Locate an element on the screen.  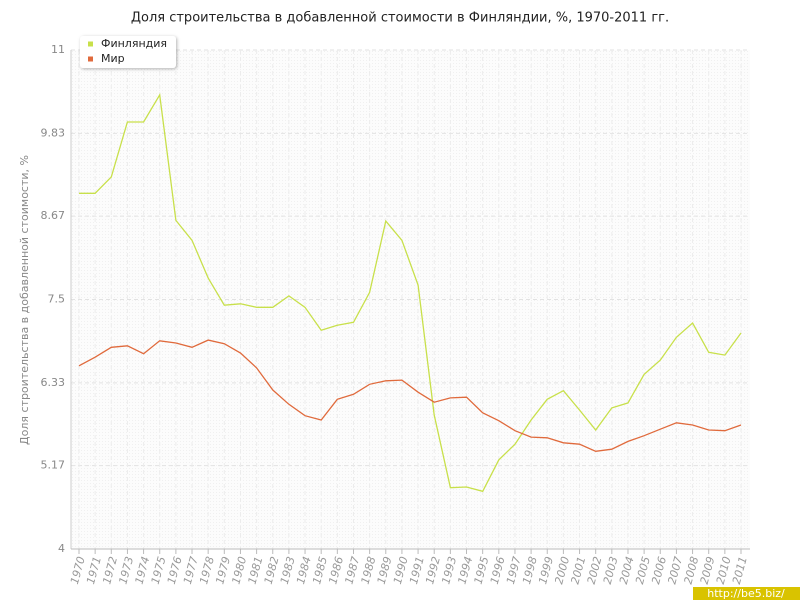
y-tick-label: 4 is located at coordinates (61, 548).